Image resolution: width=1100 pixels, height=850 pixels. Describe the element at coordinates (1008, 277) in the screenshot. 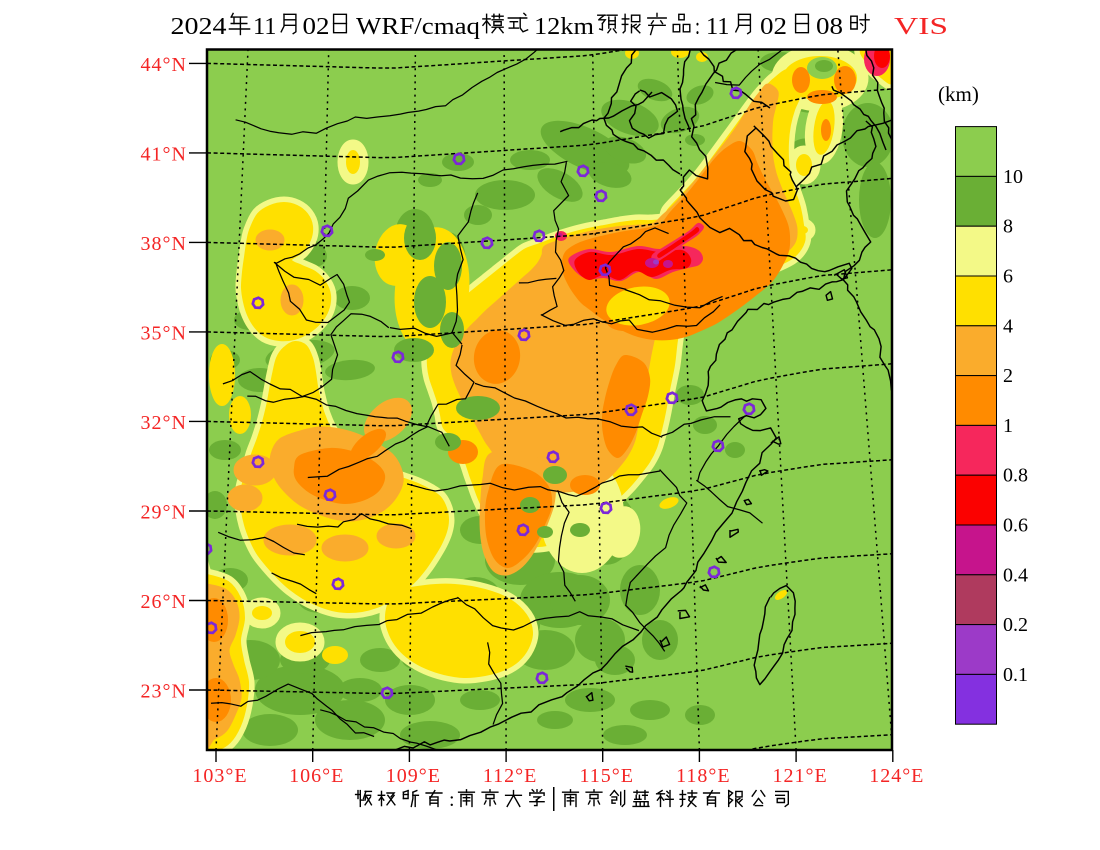

I see `svg-text: 6` at that location.